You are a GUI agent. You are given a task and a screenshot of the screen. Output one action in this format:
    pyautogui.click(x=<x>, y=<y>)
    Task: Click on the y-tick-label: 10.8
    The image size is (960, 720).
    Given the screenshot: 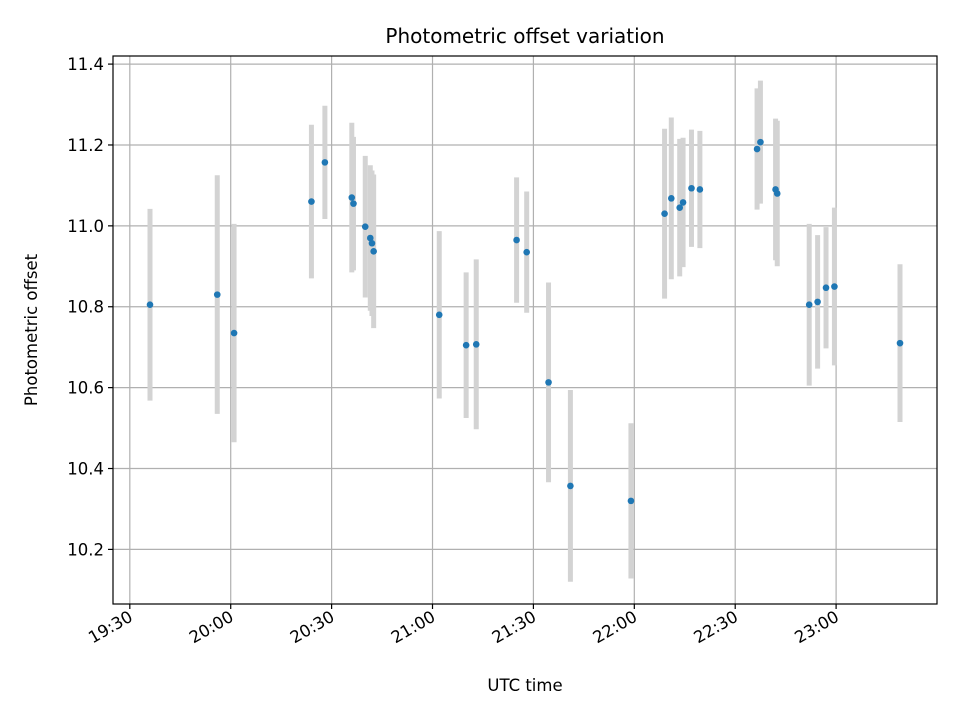 What is the action you would take?
    pyautogui.click(x=85, y=307)
    